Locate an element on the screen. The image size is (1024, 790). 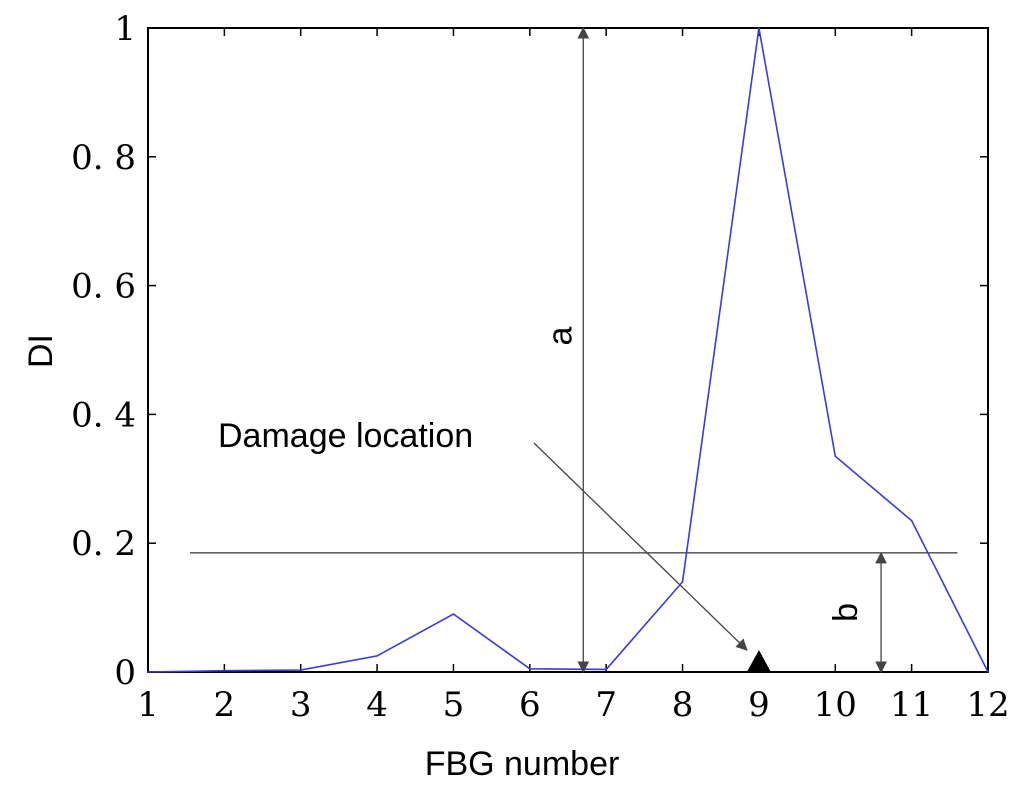
y-axis-title: DI is located at coordinates (41, 351).